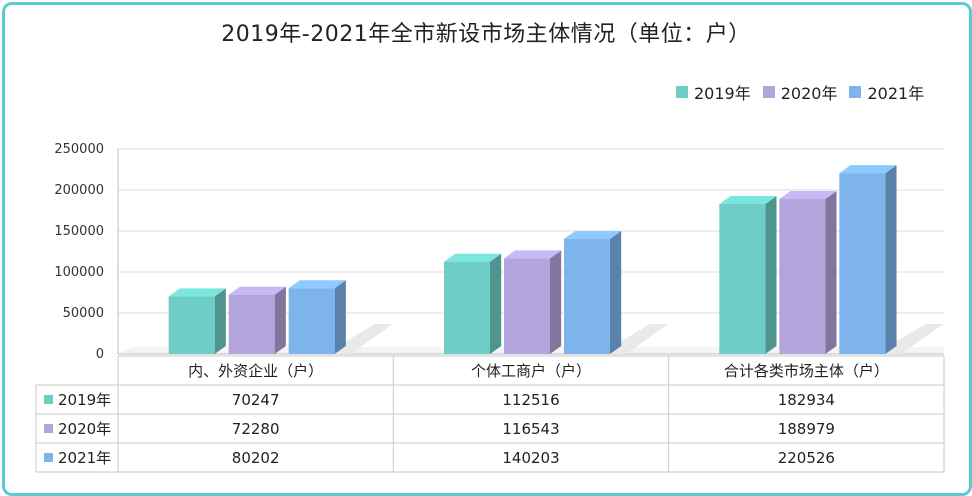 This screenshot has width=972, height=496. Describe the element at coordinates (806, 458) in the screenshot. I see `table-cell: 220526` at that location.